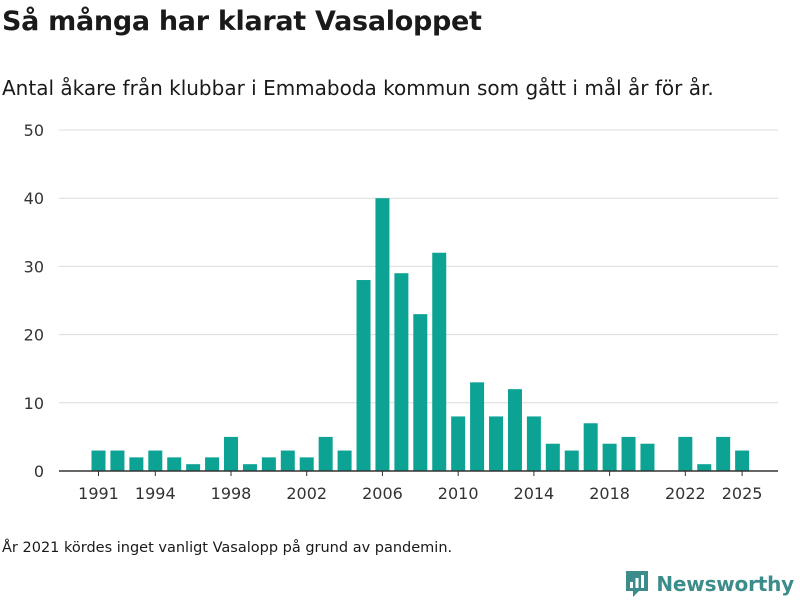 Image resolution: width=800 pixels, height=600 pixels. I want to click on brand-logo: Newsworthy, so click(709, 584).